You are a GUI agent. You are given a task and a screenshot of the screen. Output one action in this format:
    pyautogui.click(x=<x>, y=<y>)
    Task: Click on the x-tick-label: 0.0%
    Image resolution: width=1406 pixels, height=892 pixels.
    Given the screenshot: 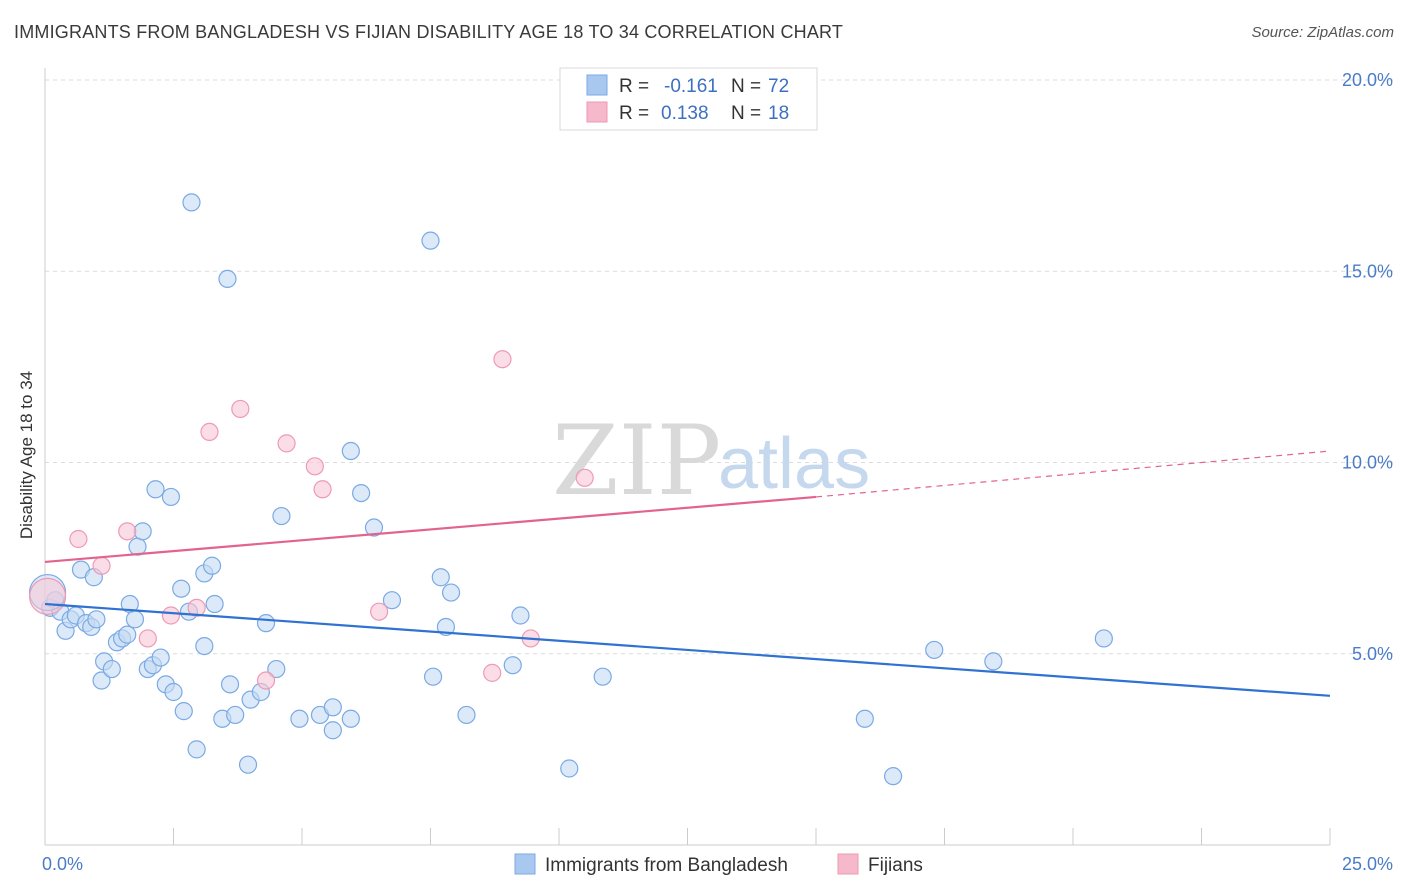 What is the action you would take?
    pyautogui.click(x=62, y=864)
    